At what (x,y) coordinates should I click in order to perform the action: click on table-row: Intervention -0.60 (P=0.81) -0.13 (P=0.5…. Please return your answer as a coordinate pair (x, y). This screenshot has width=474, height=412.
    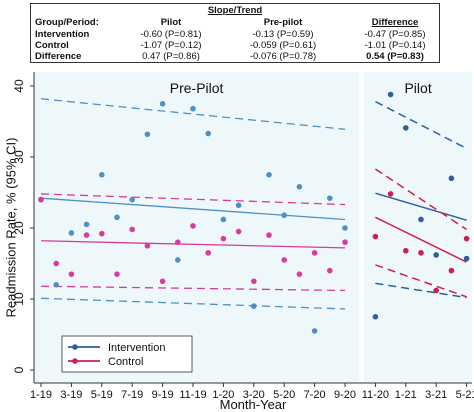
    Looking at the image, I should click on (235, 34).